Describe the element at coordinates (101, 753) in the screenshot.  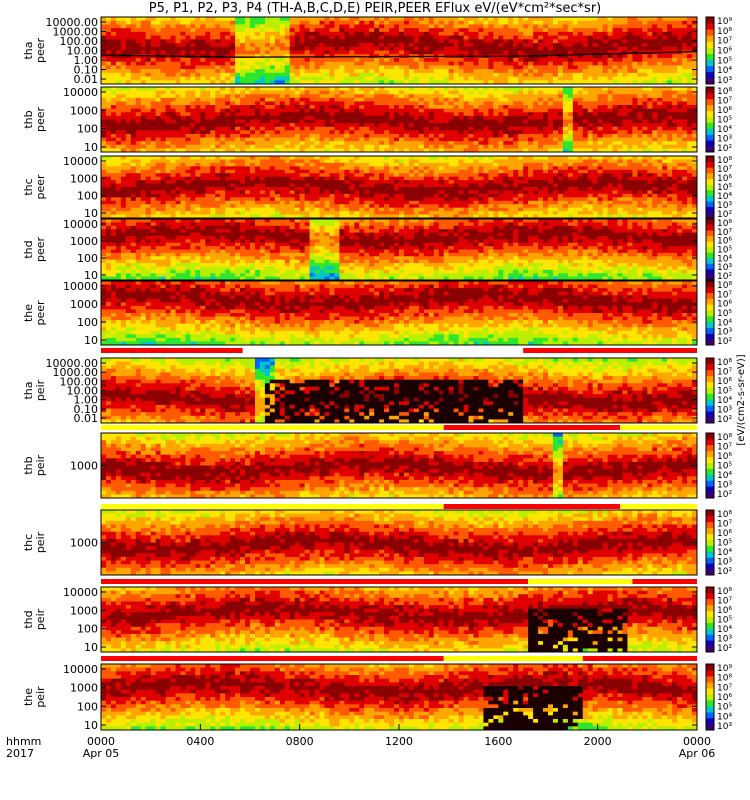
I see `date-tick-label: Apr 05` at that location.